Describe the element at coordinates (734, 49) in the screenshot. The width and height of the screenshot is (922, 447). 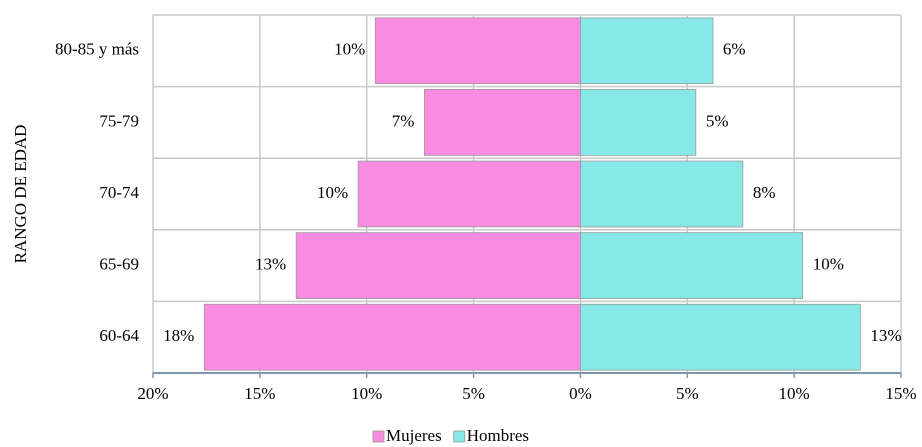
I see `value-label: 6%` at that location.